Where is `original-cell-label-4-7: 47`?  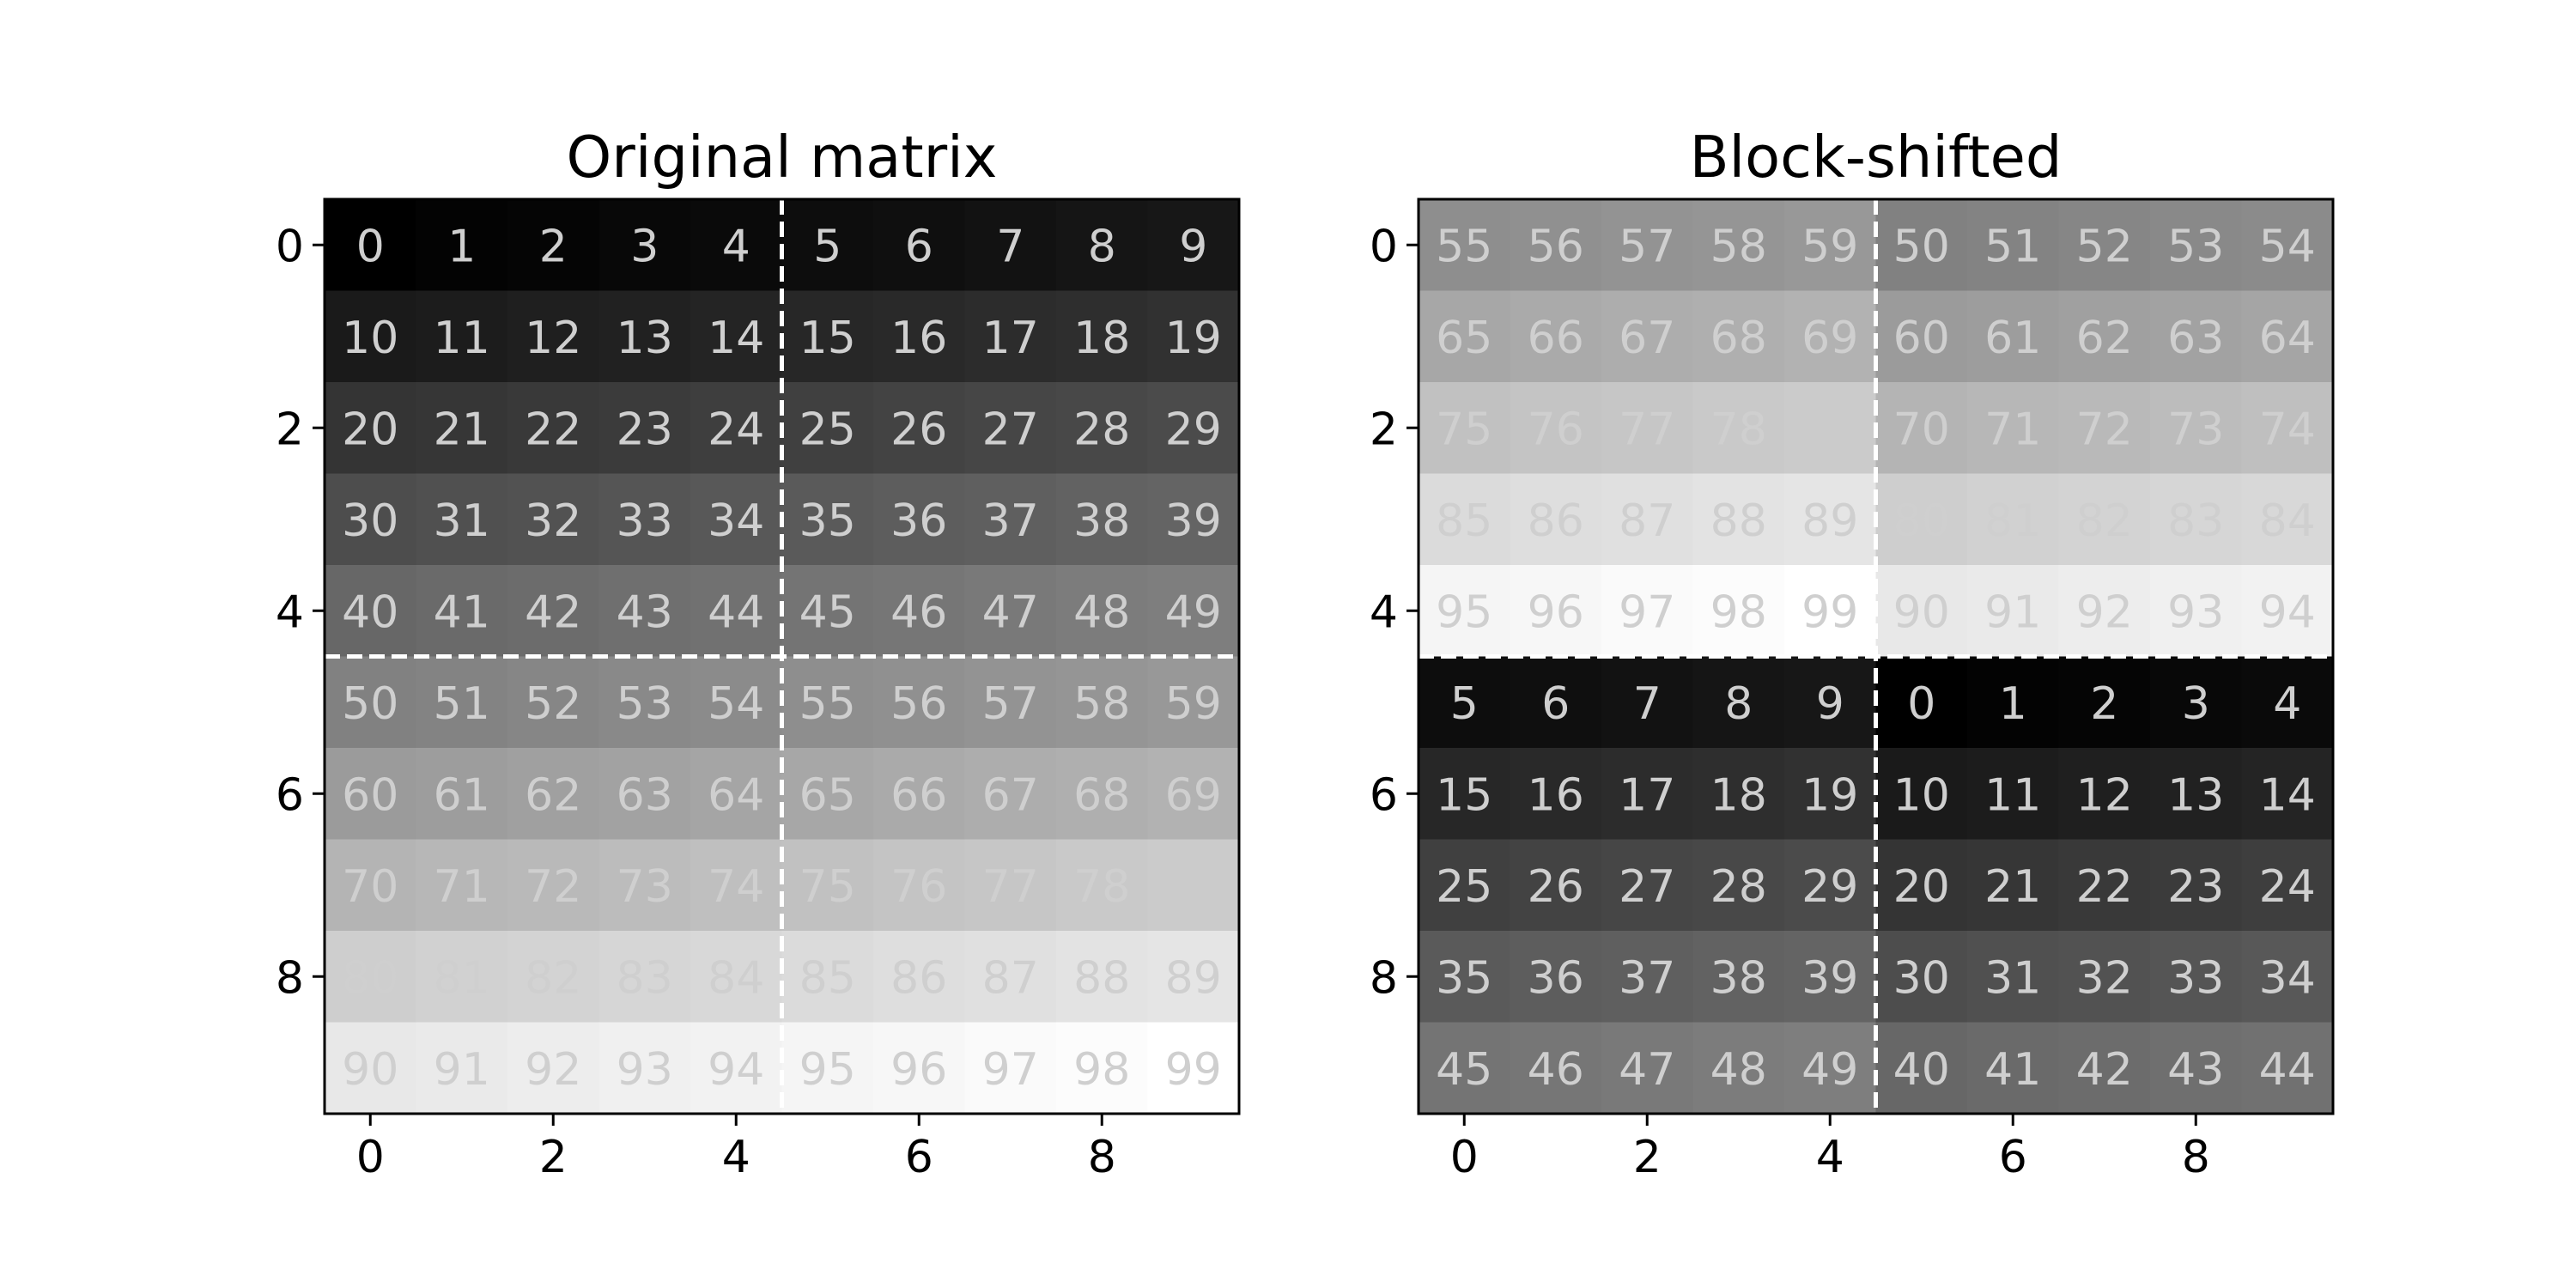 original-cell-label-4-7: 47 is located at coordinates (1010, 612).